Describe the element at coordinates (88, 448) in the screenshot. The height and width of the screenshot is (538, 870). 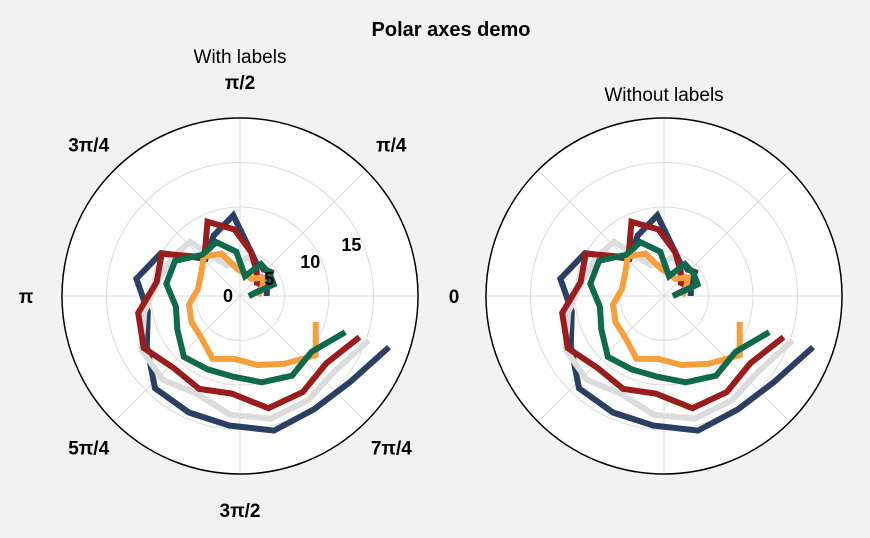
I see `theta-tick-label: 5π/4` at that location.